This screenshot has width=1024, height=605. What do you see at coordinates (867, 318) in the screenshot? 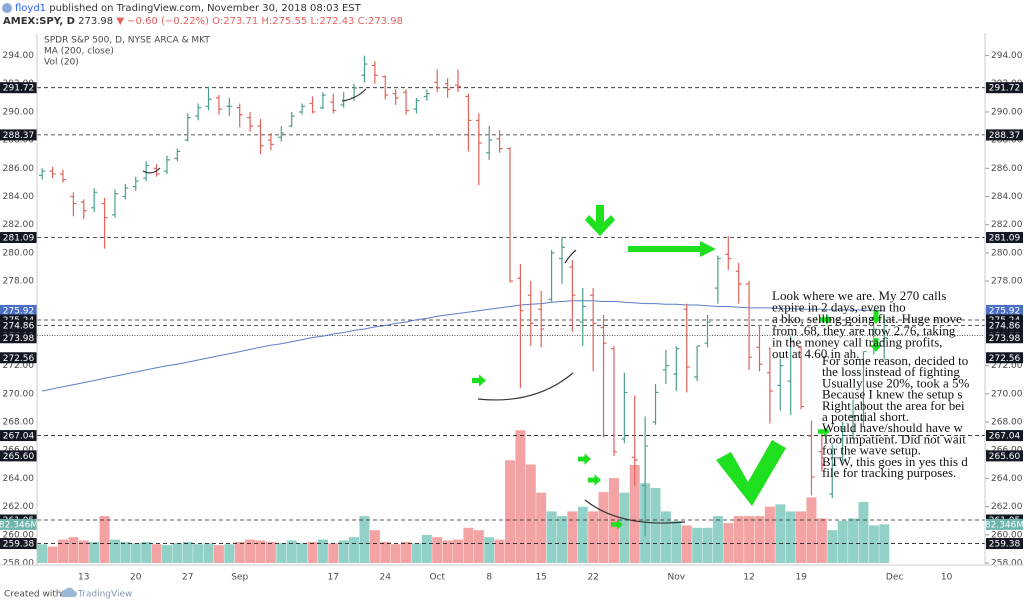
I see `annotation-line: a bko, selling going flat. Huge move` at bounding box center [867, 318].